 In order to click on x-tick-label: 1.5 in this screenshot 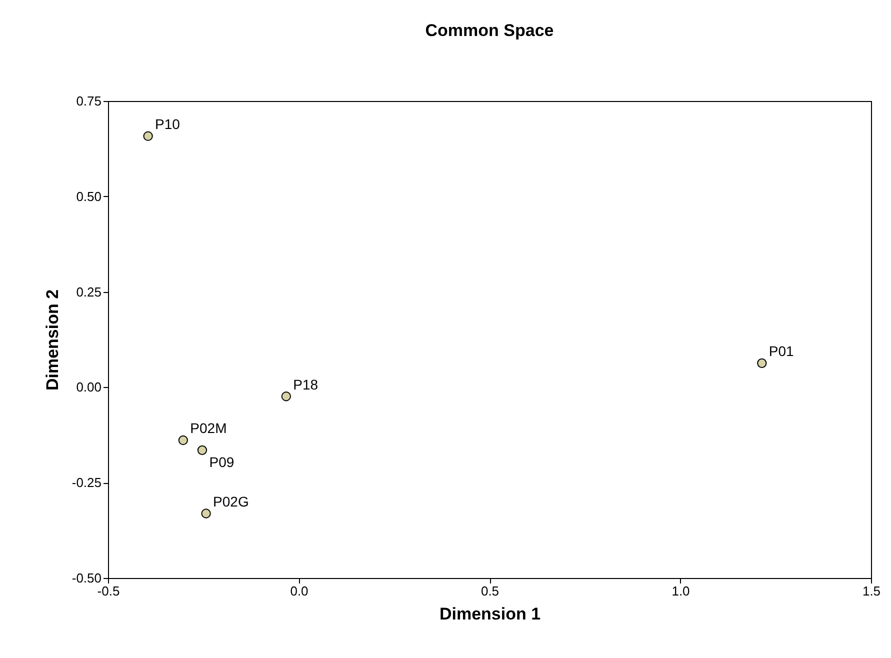, I will do `click(871, 591)`.